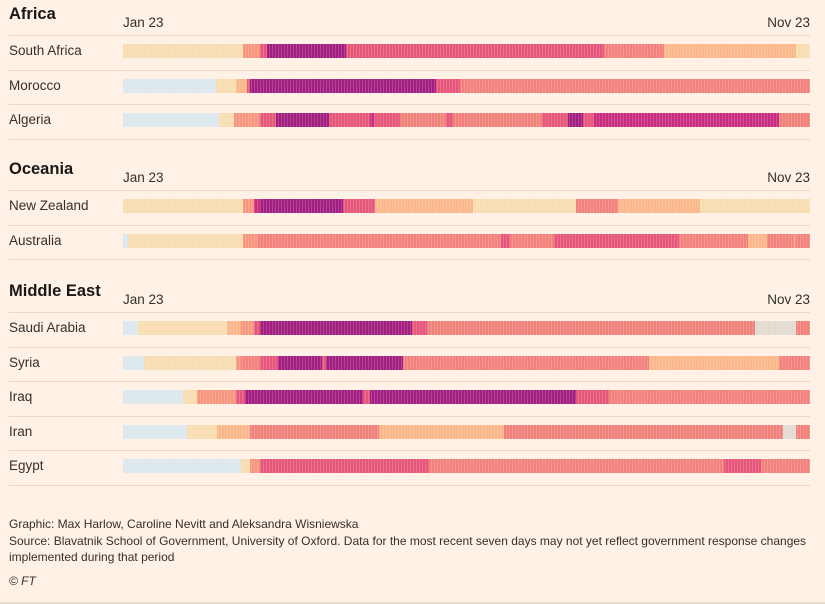  I want to click on strip-svg-morocco, so click(466, 85).